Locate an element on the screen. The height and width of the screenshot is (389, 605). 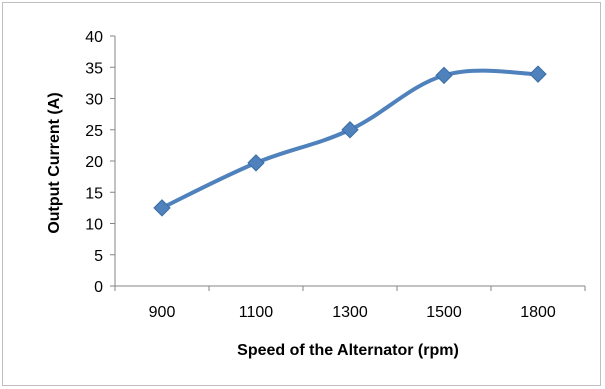
y-tick-label: 15 is located at coordinates (94, 193).